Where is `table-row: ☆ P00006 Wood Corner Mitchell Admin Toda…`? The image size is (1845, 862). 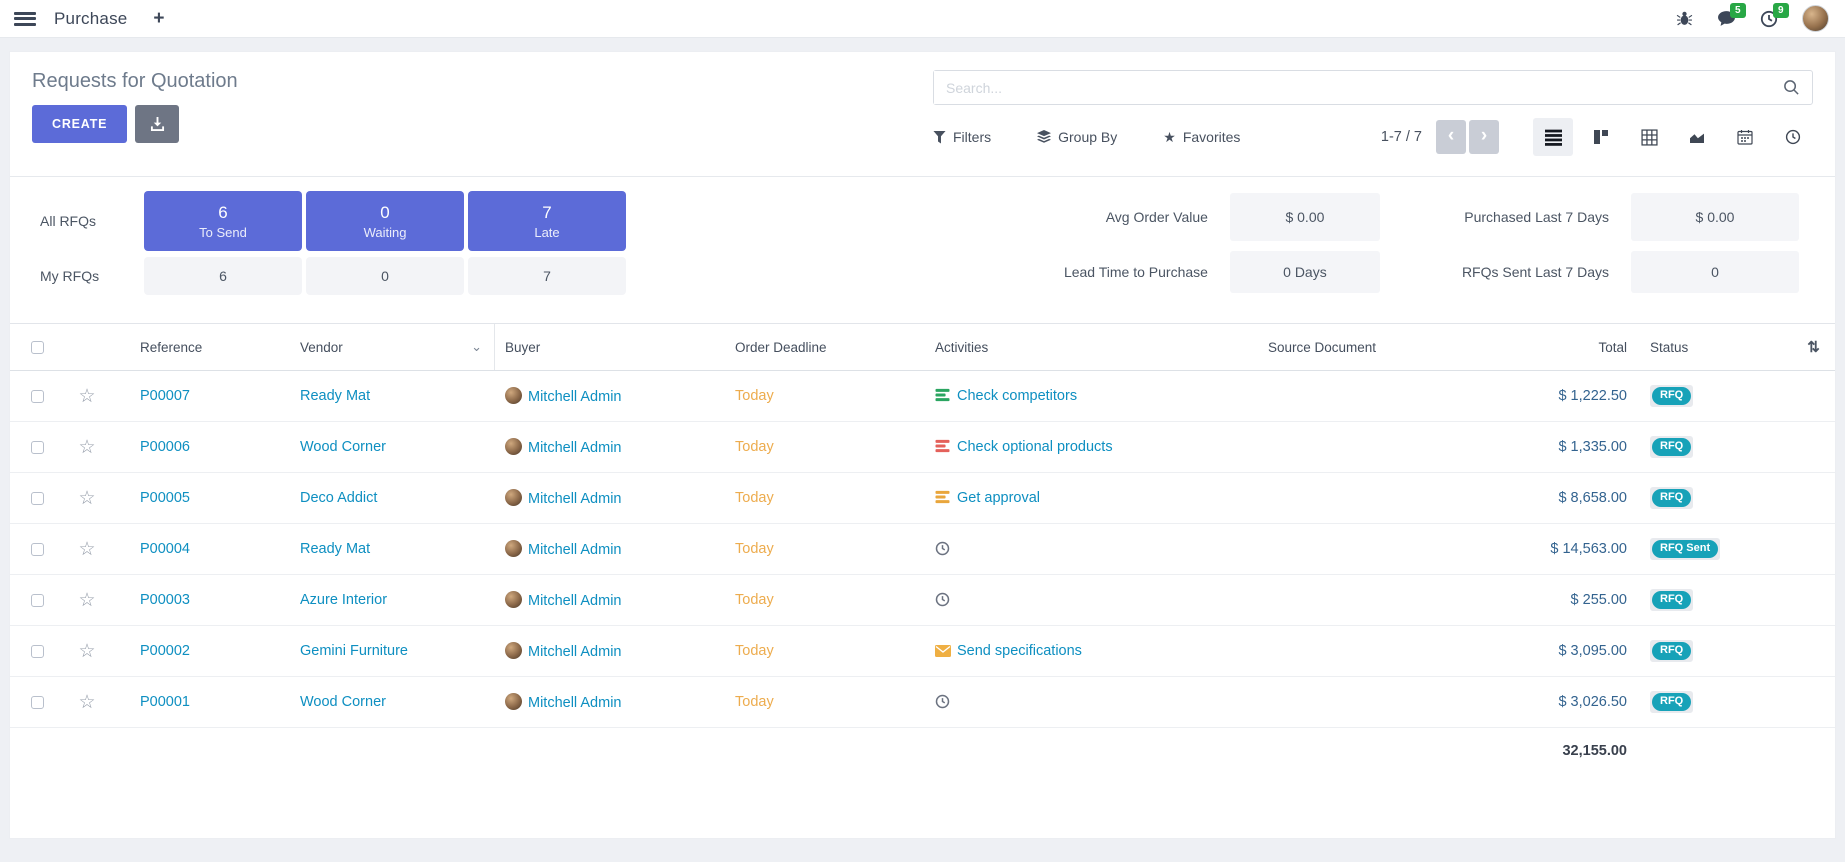 table-row: ☆ P00006 Wood Corner Mitchell Admin Toda… is located at coordinates (922, 447).